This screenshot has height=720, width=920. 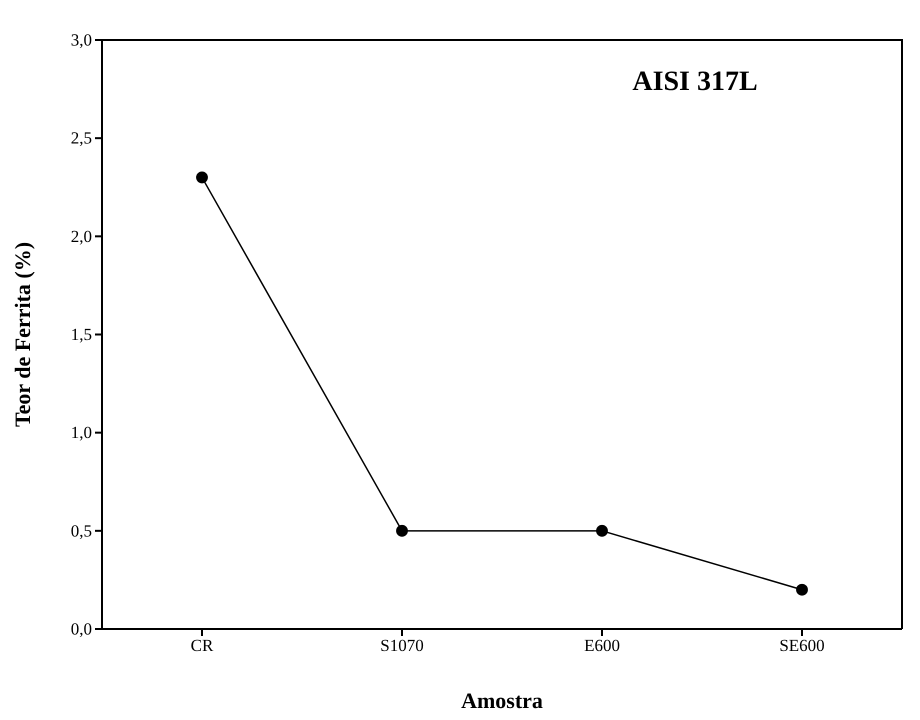 What do you see at coordinates (81, 138) in the screenshot?
I see `y-tick-label: 2,5` at bounding box center [81, 138].